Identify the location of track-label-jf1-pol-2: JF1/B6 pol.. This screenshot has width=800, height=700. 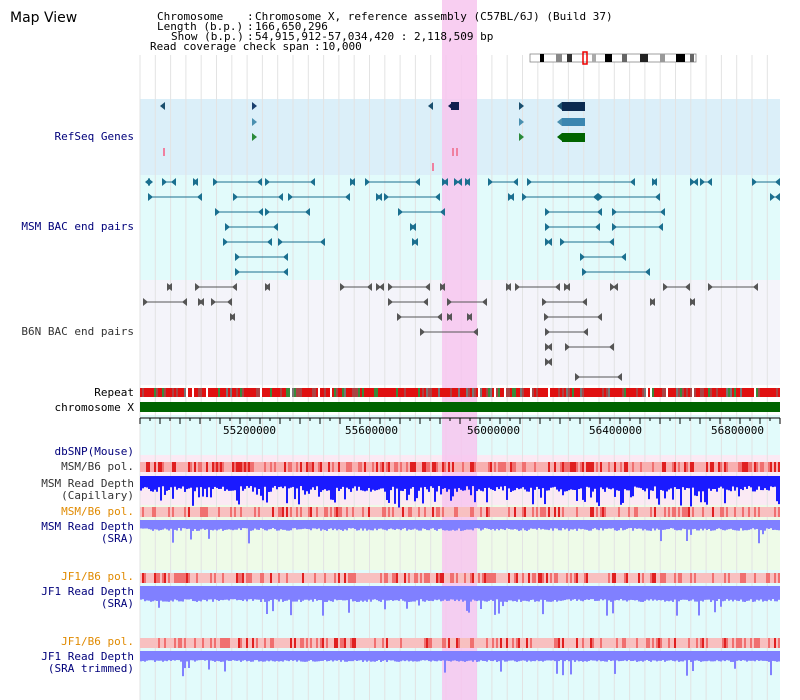
(97, 641).